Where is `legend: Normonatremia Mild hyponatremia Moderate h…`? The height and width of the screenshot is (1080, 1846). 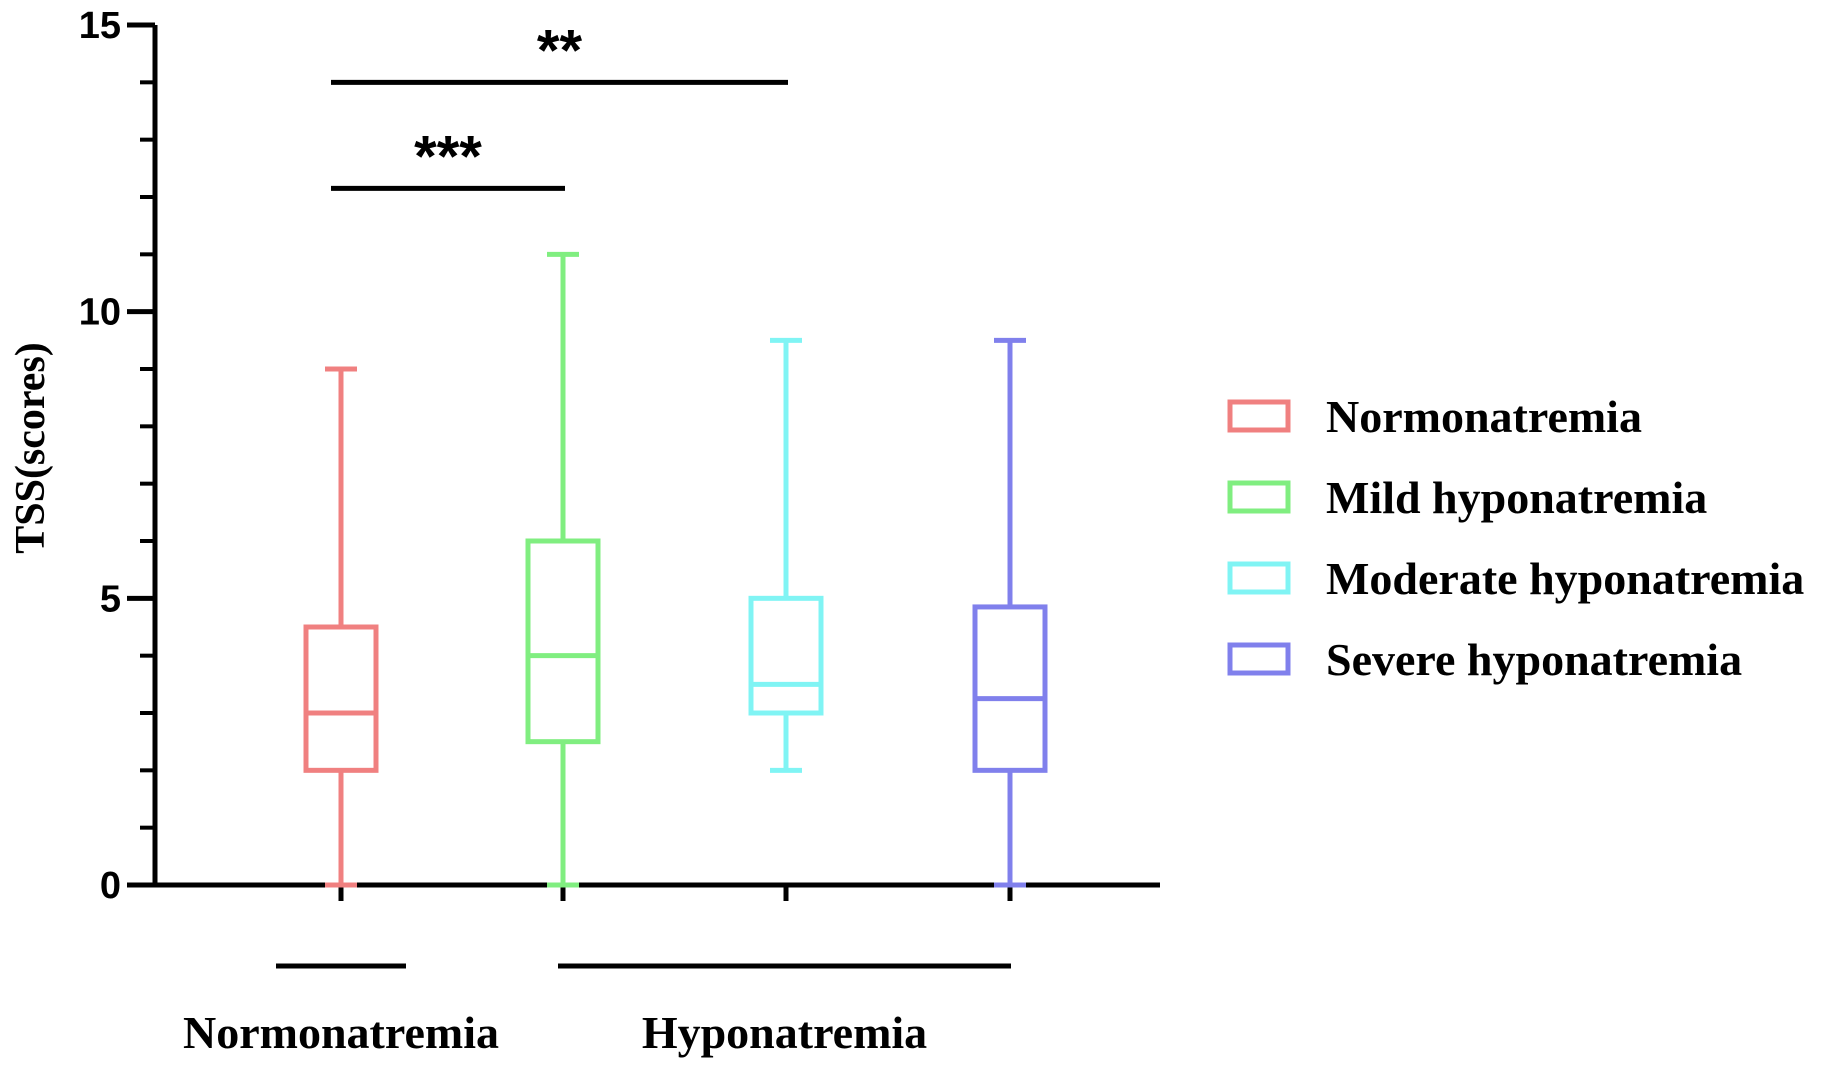
legend: Normonatremia Mild hyponatremia Moderate h… is located at coordinates (1515, 538).